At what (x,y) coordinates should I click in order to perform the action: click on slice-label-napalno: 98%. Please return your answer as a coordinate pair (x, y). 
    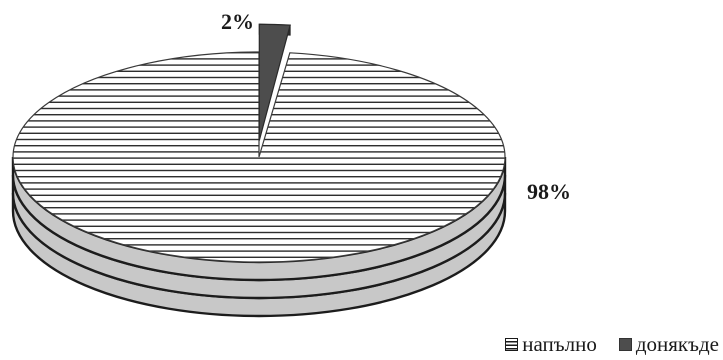
    Looking at the image, I should click on (549, 191).